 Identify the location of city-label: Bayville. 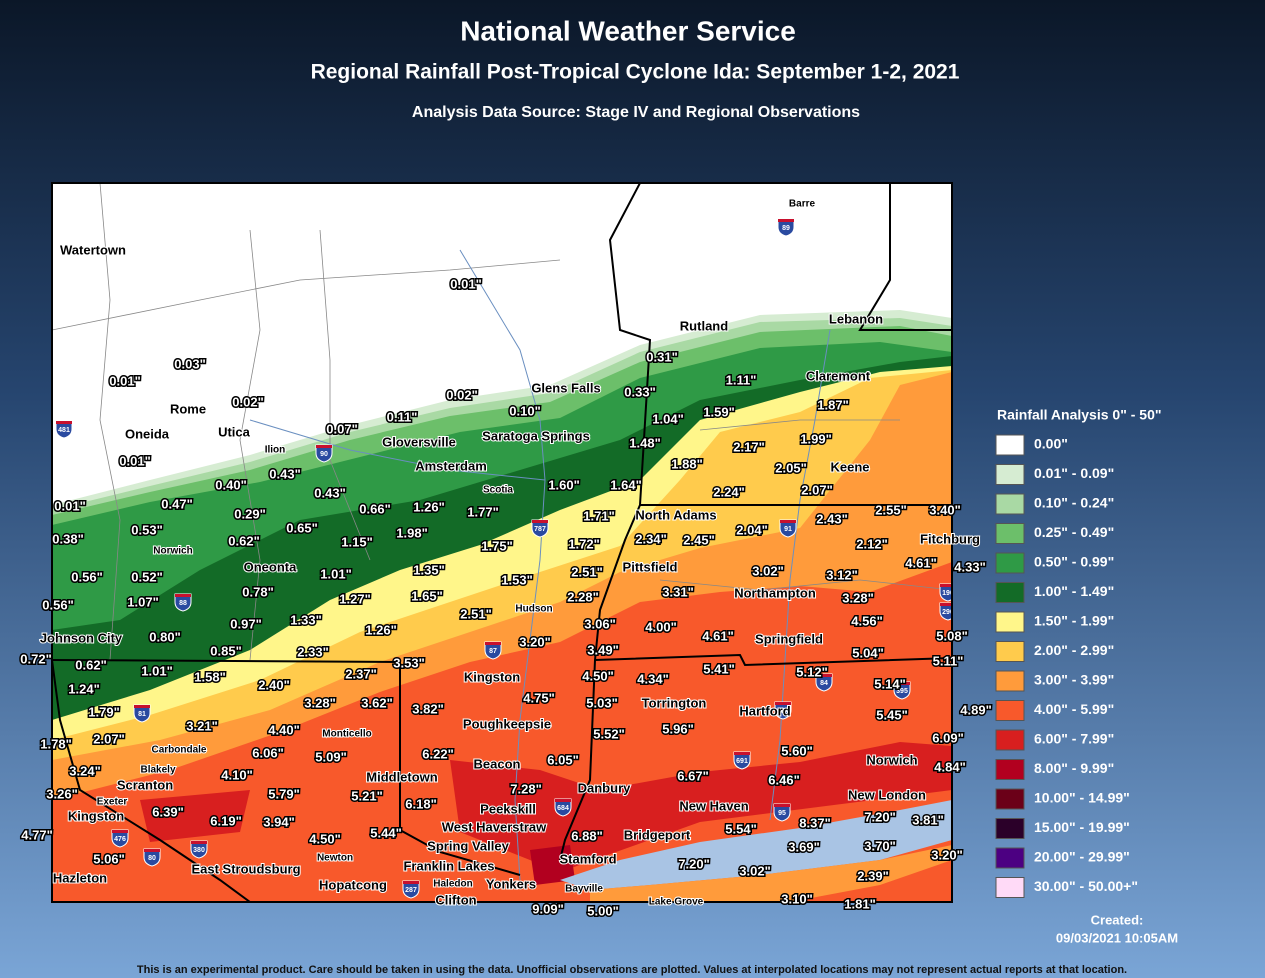
(584, 889).